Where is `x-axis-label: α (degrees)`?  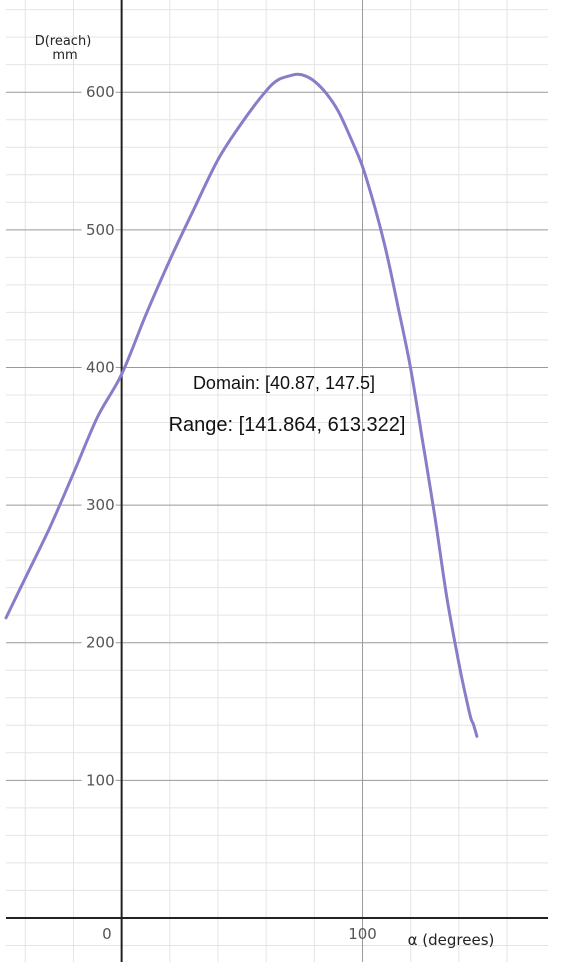 x-axis-label: α (degrees) is located at coordinates (451, 940).